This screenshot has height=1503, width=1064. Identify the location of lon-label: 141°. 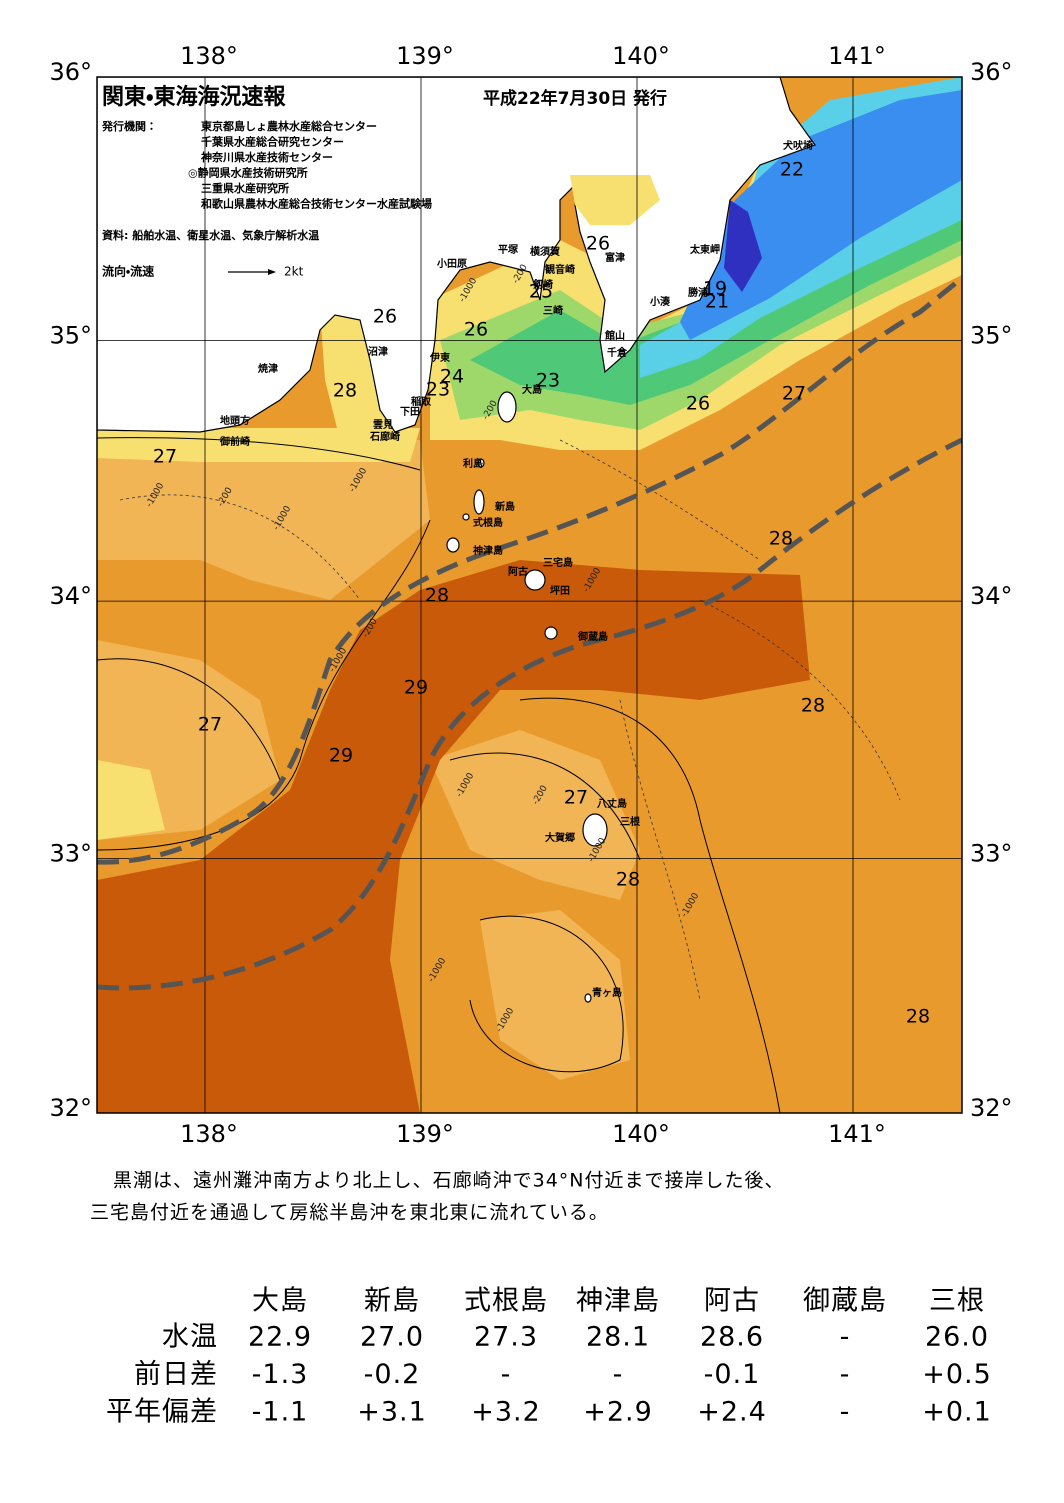
(857, 56).